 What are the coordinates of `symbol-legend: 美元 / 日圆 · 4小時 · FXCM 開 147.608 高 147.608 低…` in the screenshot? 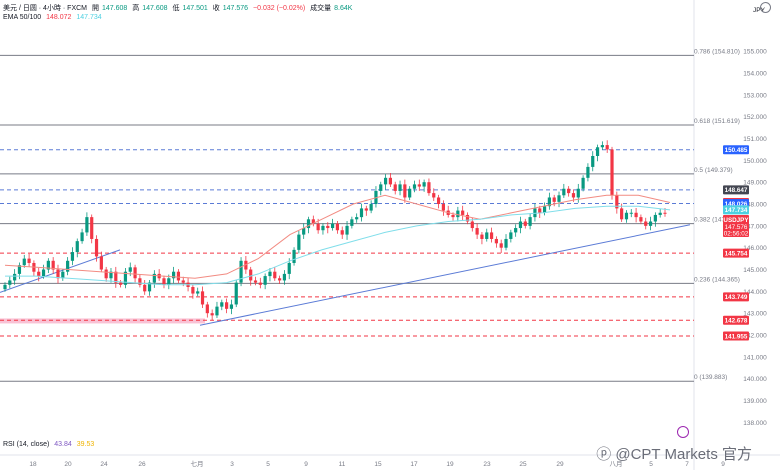 It's located at (179, 8).